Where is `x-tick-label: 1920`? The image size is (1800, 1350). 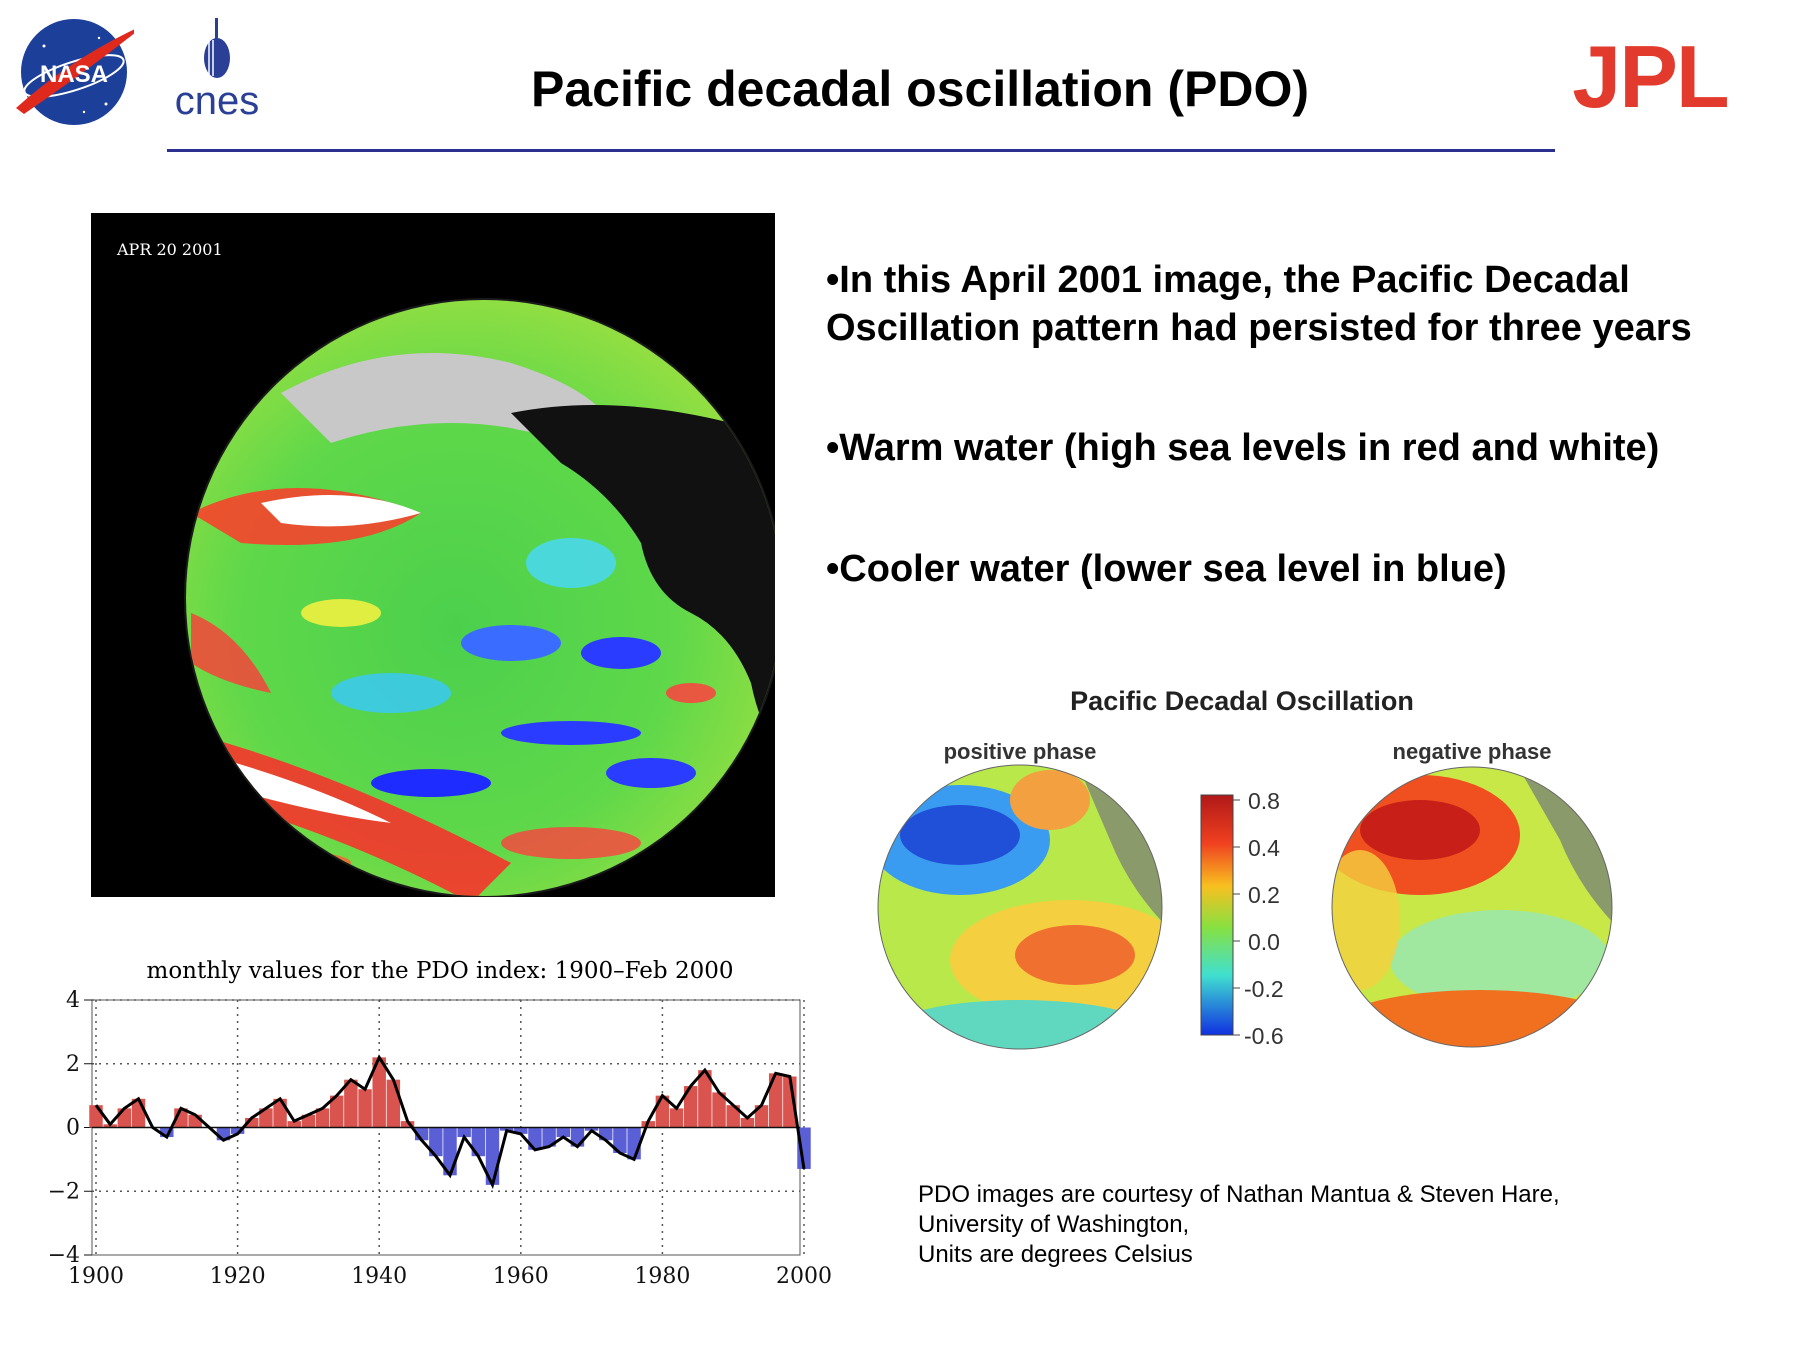 x-tick-label: 1920 is located at coordinates (238, 1276).